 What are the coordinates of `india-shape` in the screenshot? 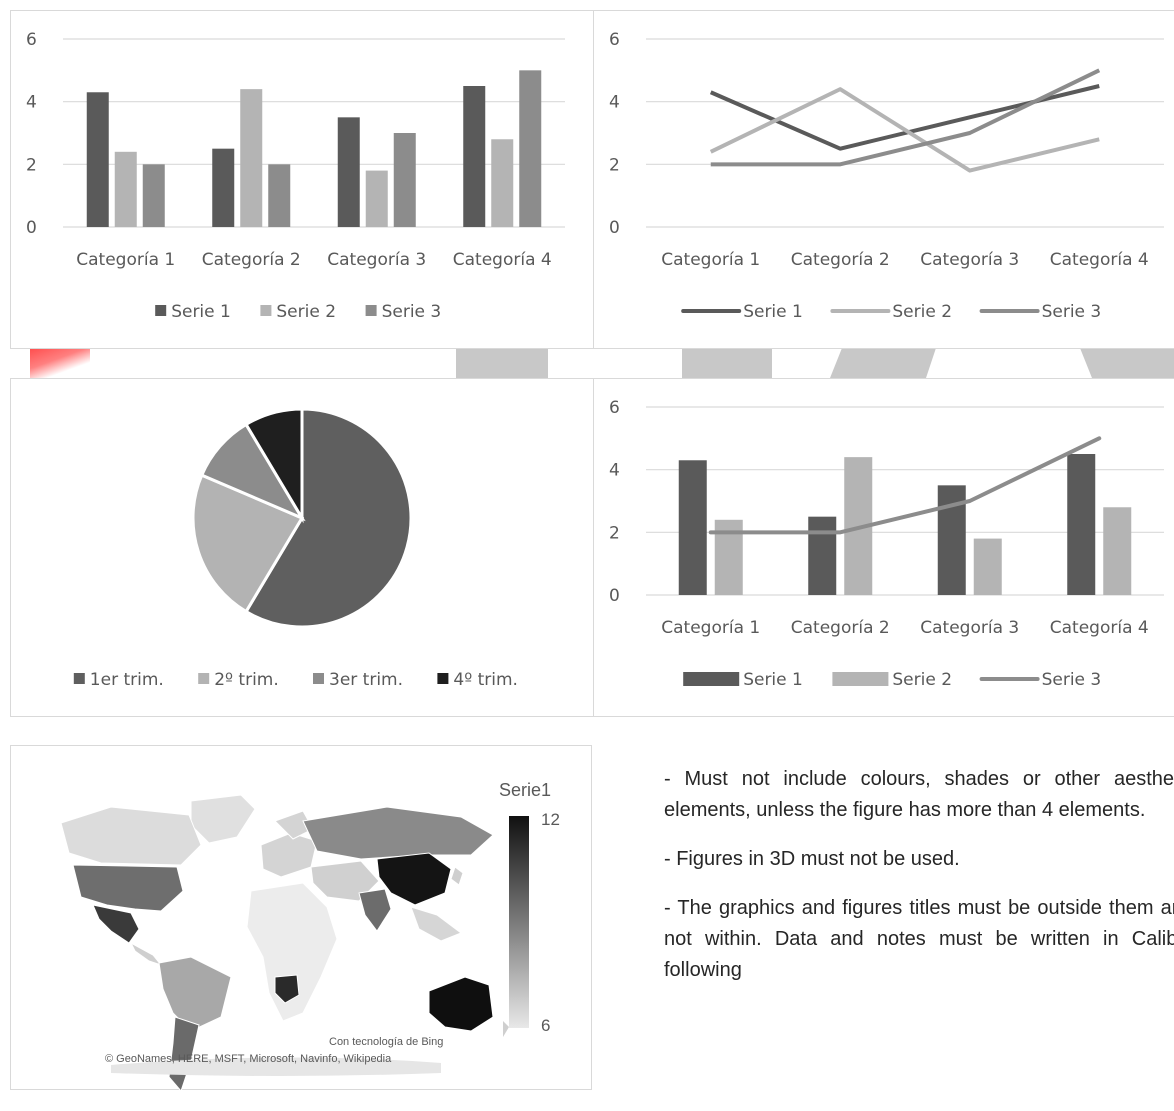 It's located at (375, 910).